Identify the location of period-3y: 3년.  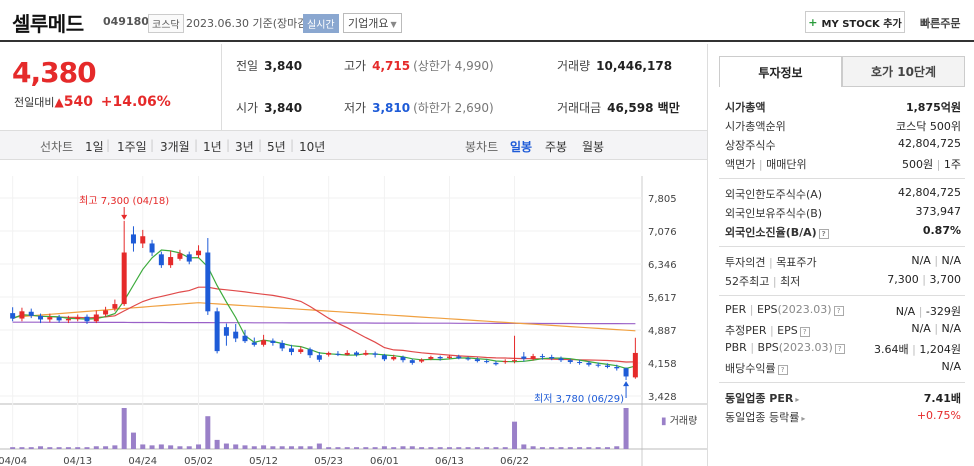
(244, 147).